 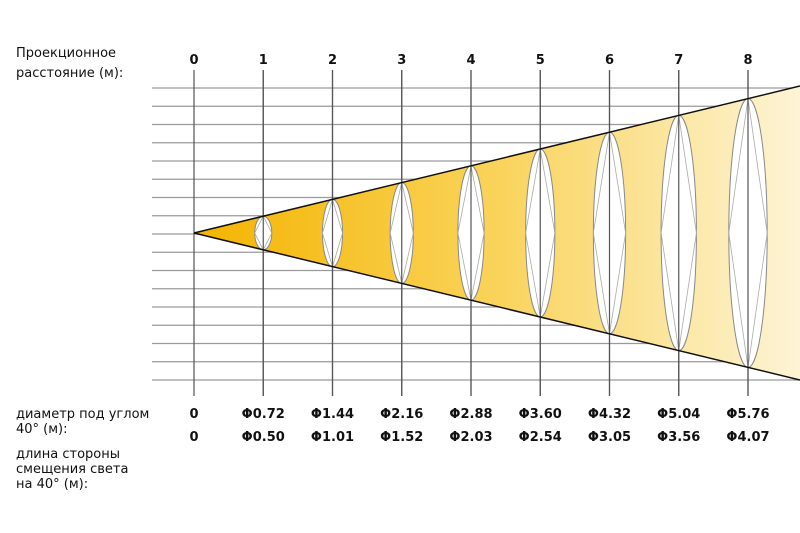 I want to click on diameter-label: диаметр под углом, so click(x=82, y=414).